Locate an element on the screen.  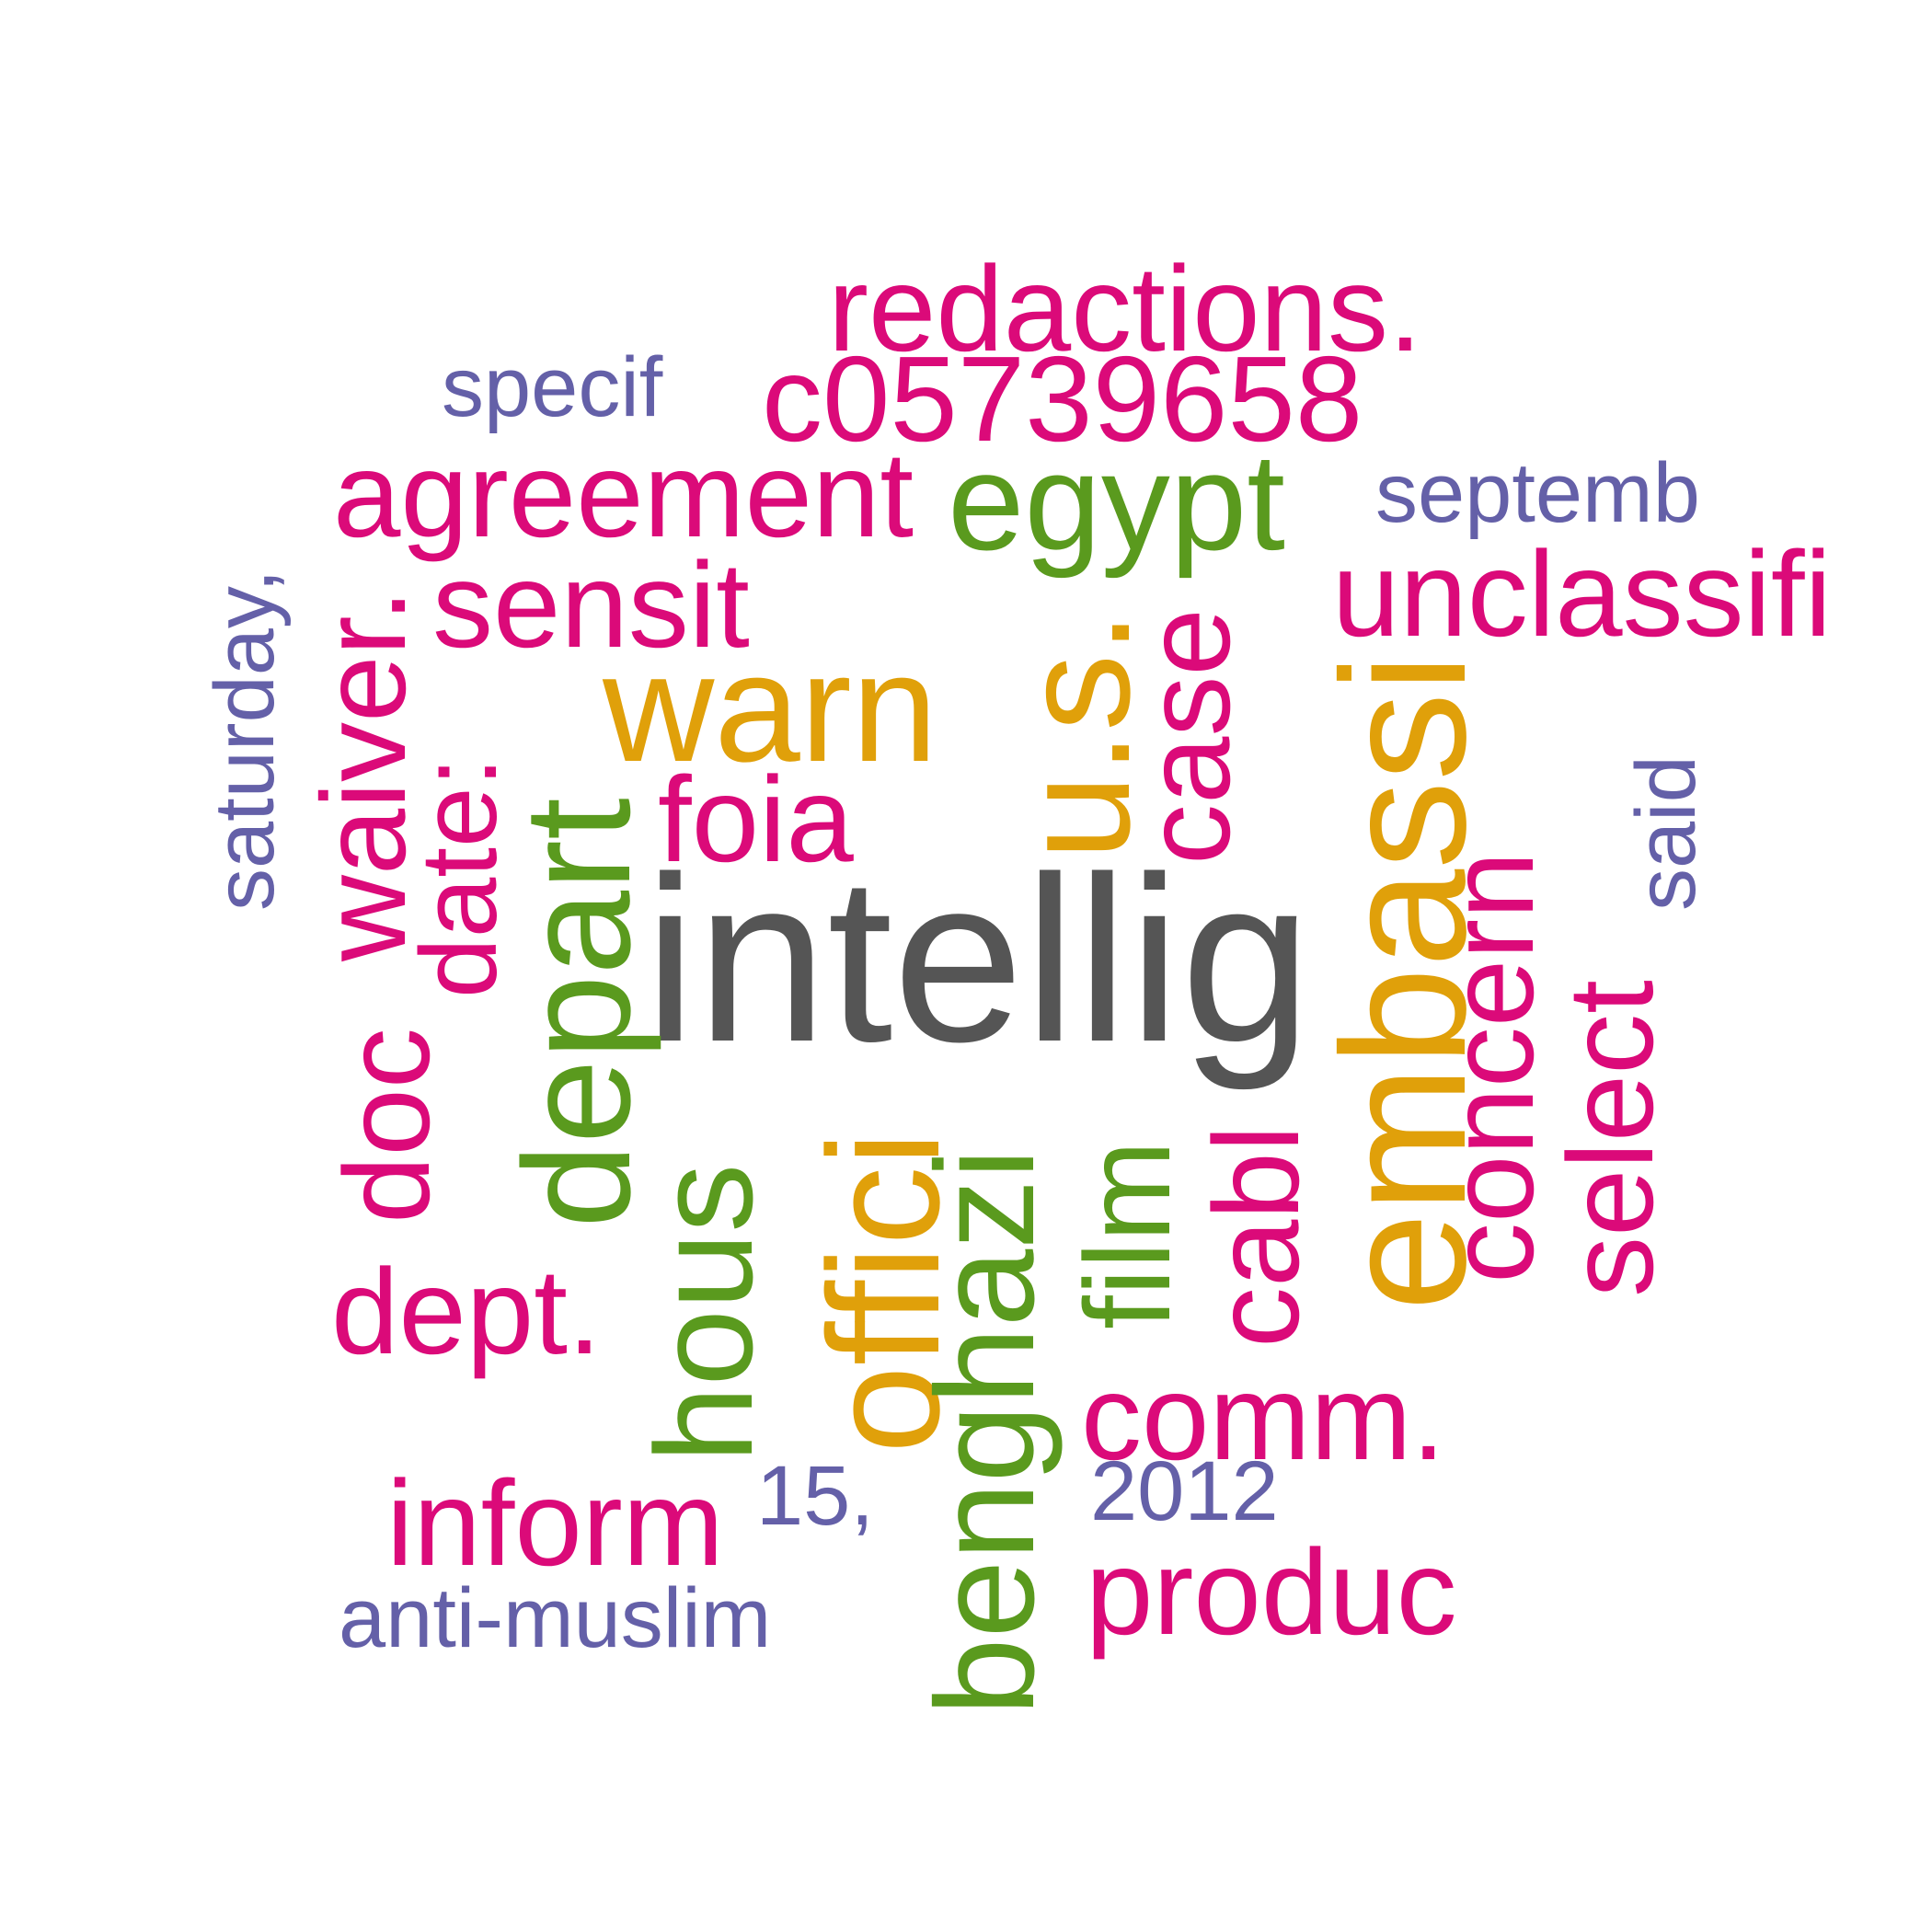
word-inform: inform is located at coordinates (555, 1523).